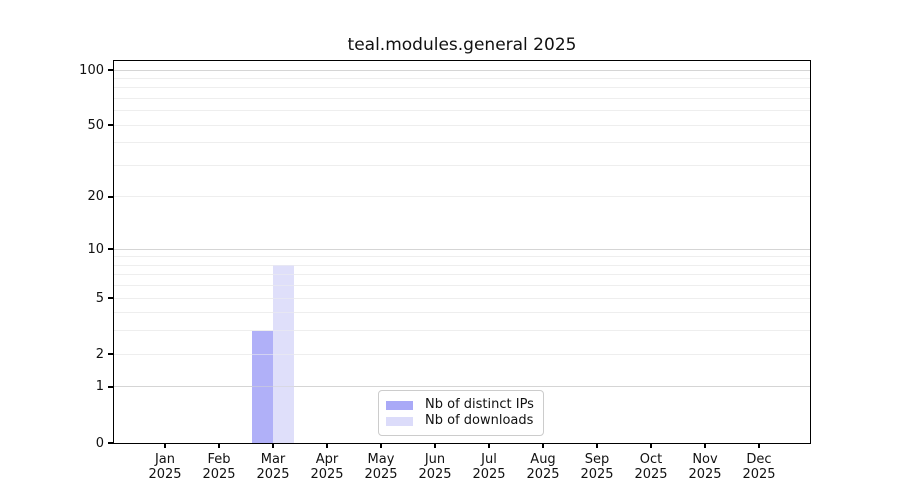 The width and height of the screenshot is (900, 500). I want to click on x-tick-label-apr: Apr 2025, so click(327, 467).